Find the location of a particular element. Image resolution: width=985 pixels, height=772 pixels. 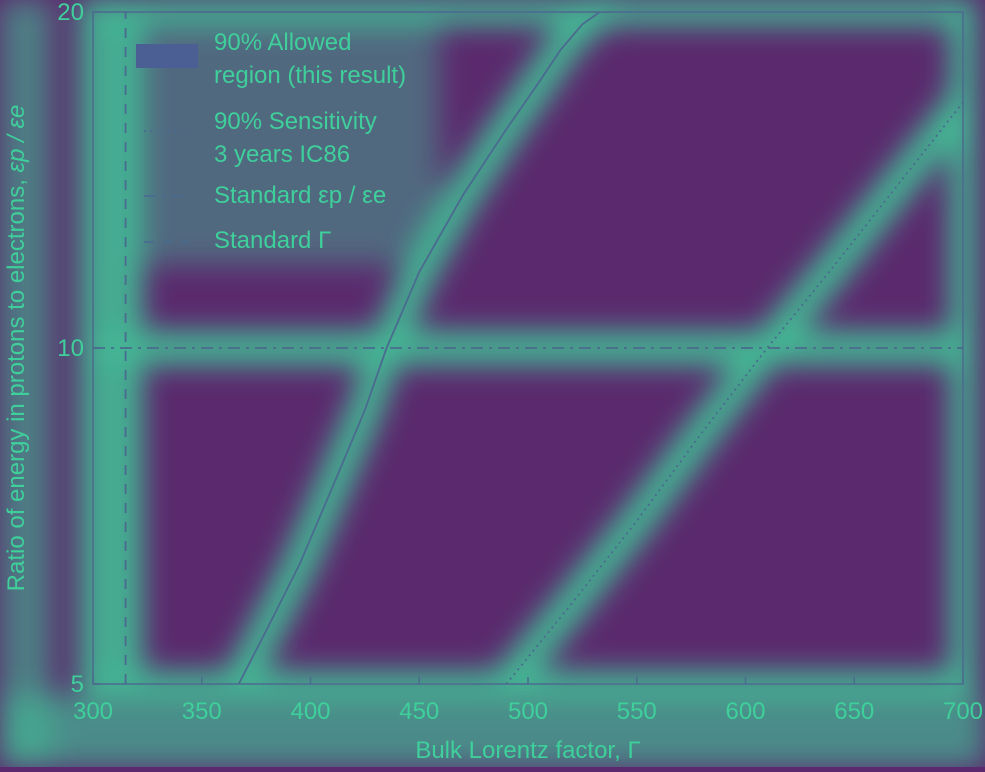

x-axis-glow is located at coordinates (492, 731).